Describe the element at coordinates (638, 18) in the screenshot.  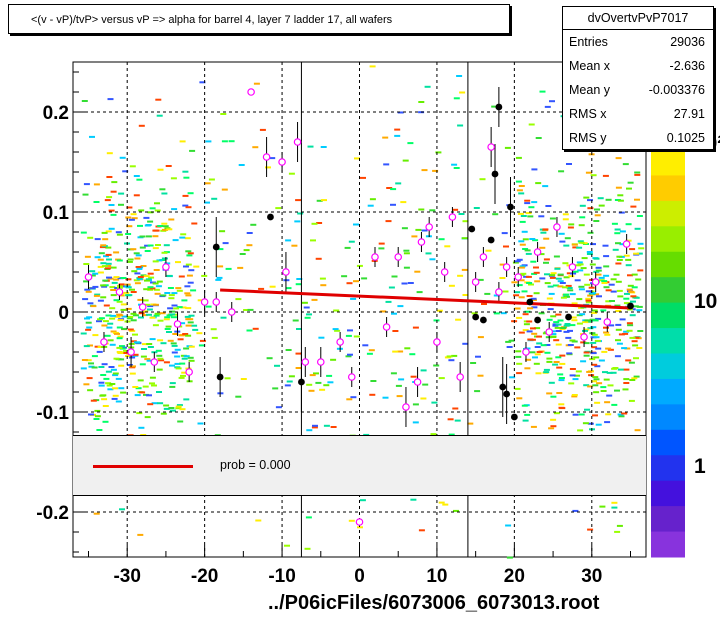
I see `stats-histogram-name: dvOvertvPvP7017` at that location.